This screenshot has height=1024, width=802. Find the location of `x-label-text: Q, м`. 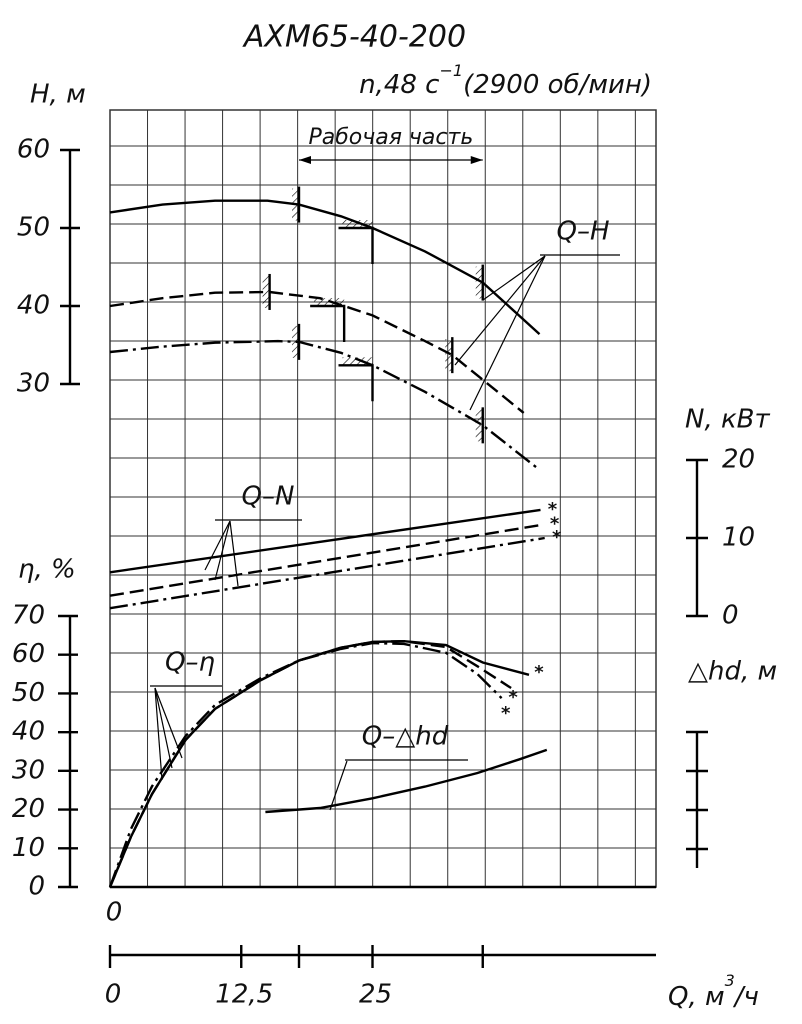

x-label-text: Q, м is located at coordinates (696, 997).